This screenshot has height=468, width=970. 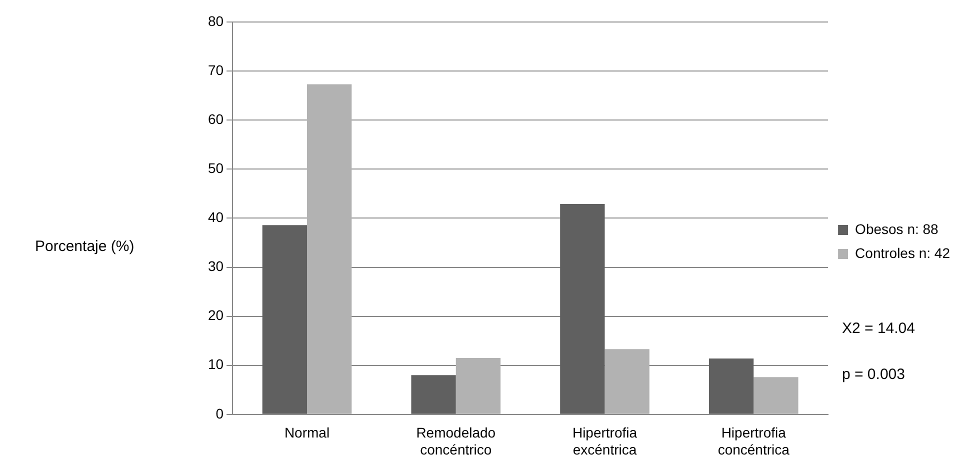 I want to click on y-tick-label: 40, so click(x=216, y=217).